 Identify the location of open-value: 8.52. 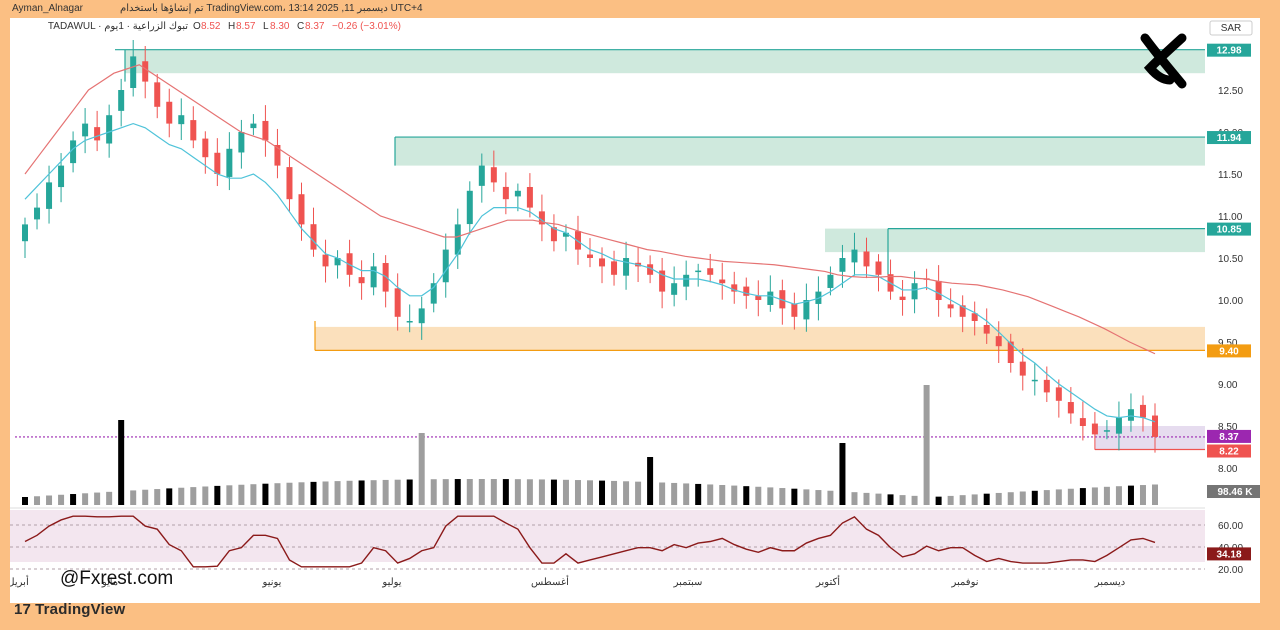
(211, 26).